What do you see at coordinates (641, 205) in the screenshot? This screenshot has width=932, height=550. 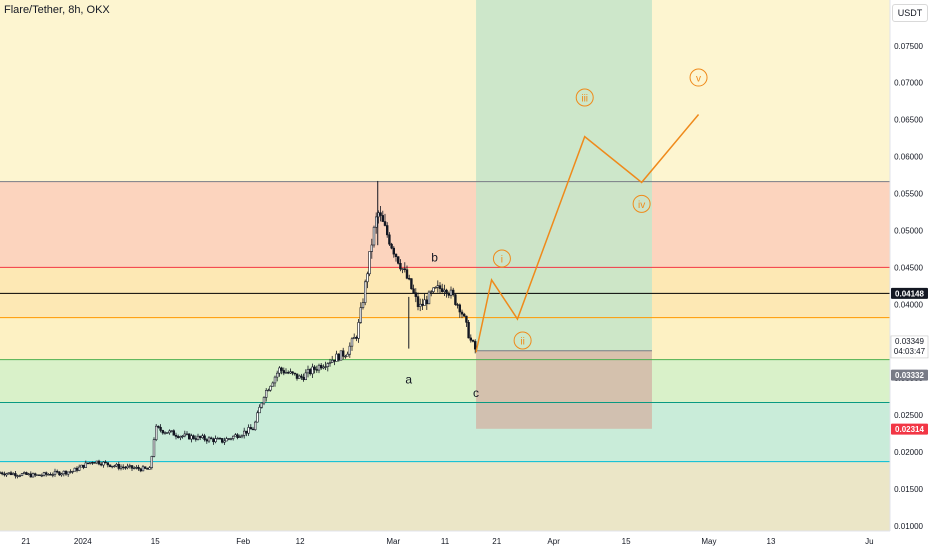 I see `wave-label-iv: iv` at bounding box center [641, 205].